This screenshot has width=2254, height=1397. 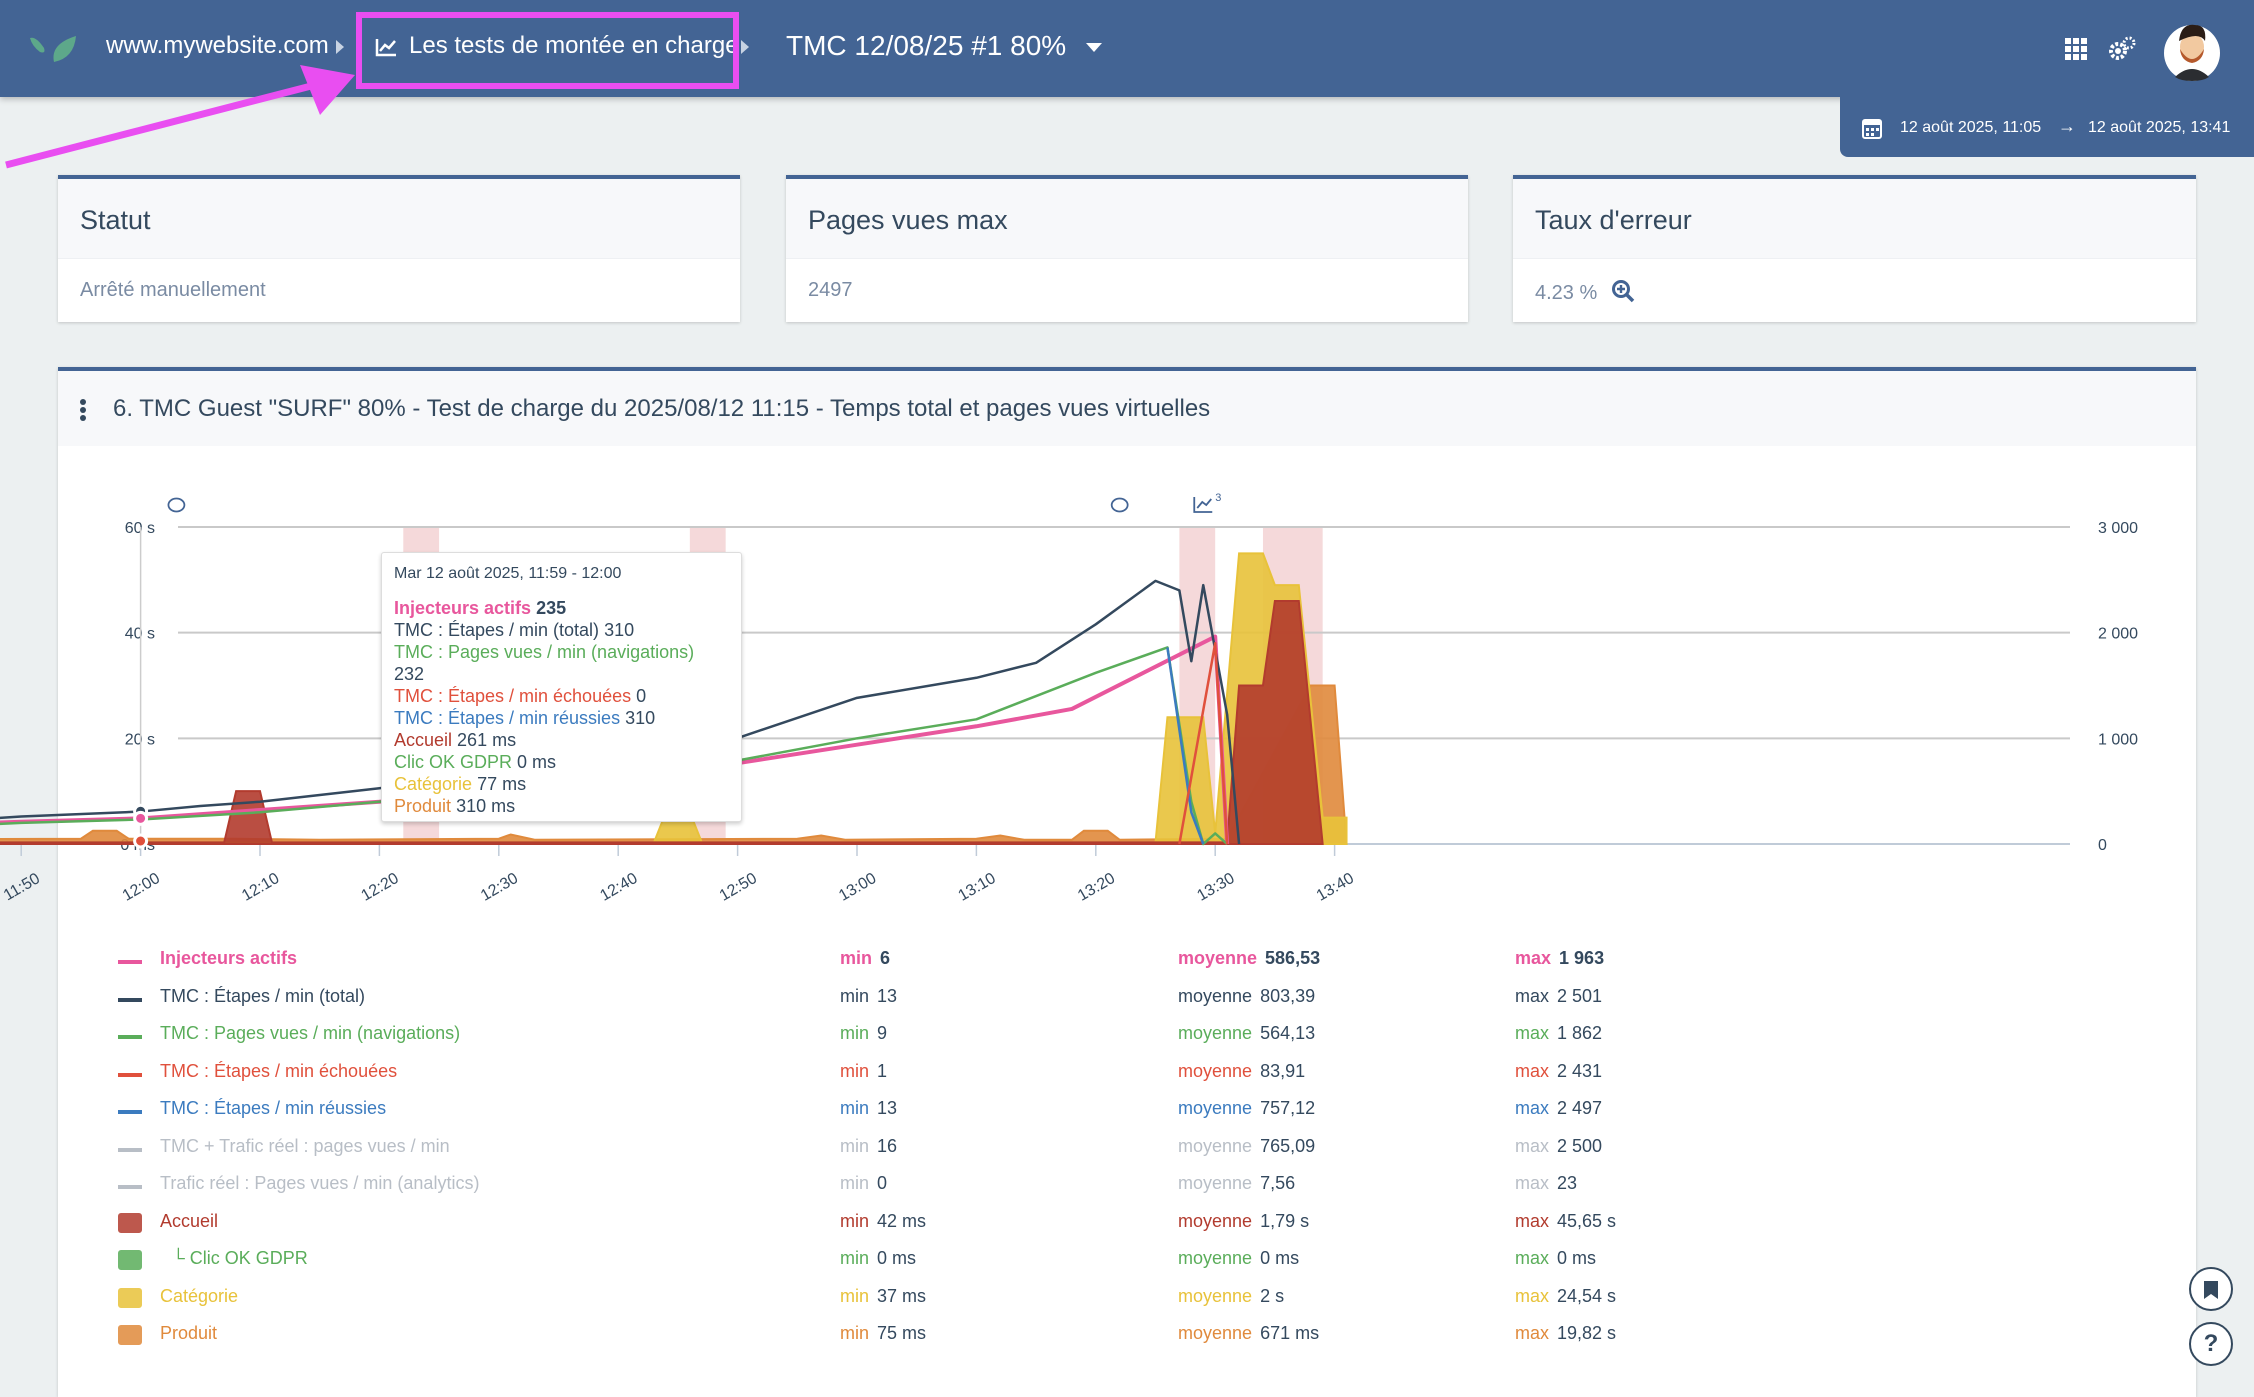 What do you see at coordinates (926, 45) in the screenshot?
I see `test-title: TMC 12/08/25 #1 80%` at bounding box center [926, 45].